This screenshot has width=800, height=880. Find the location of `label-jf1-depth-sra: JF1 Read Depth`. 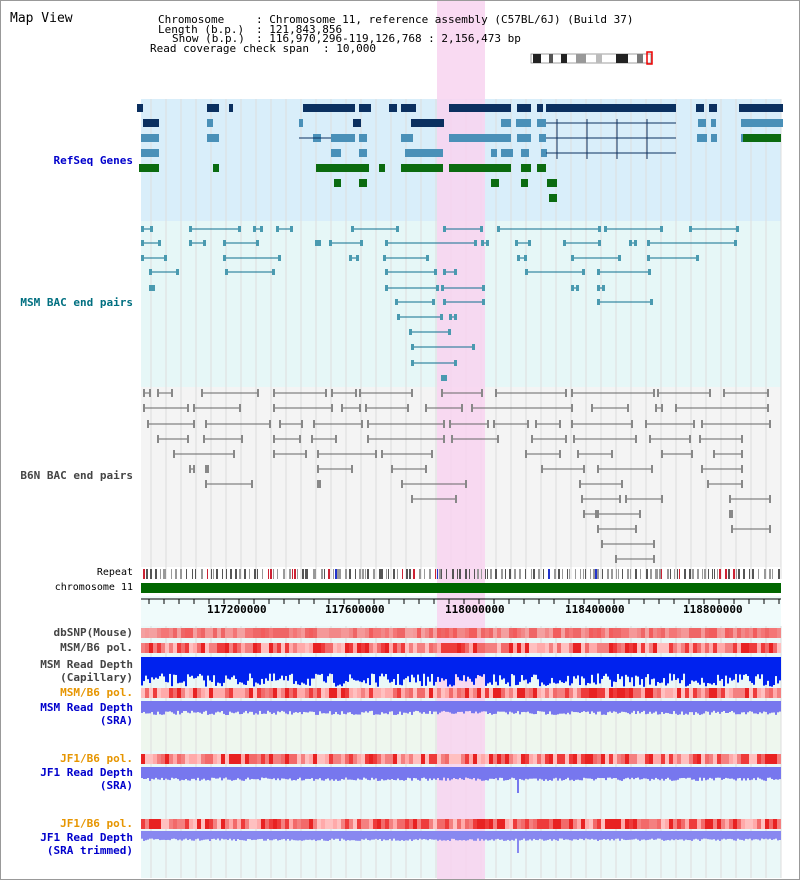

label-jf1-depth-sra: JF1 Read Depth is located at coordinates (86, 772).